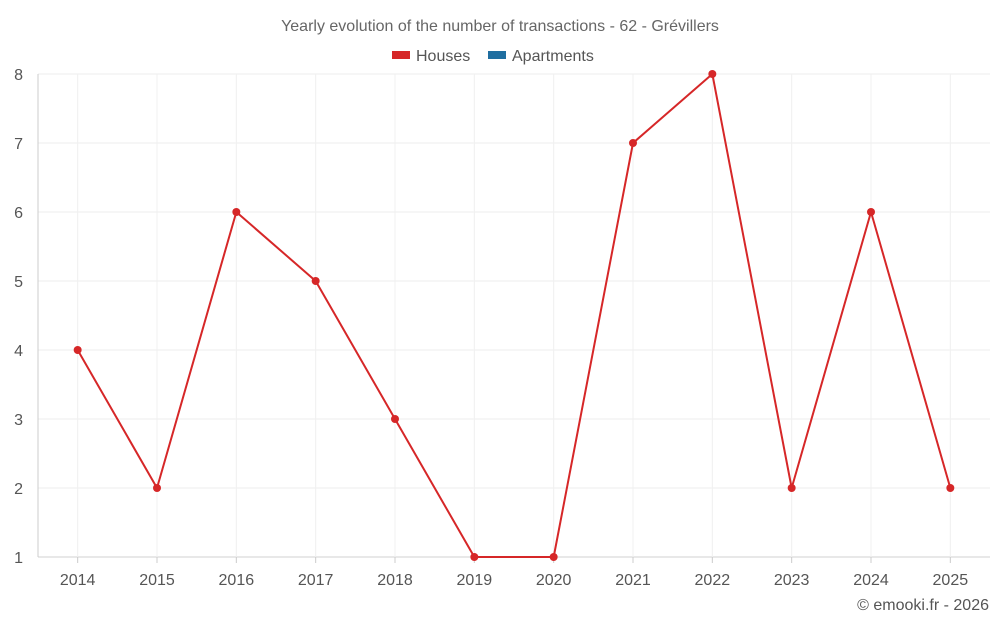 The image size is (1000, 625). I want to click on x-tick-label: 2018, so click(395, 580).